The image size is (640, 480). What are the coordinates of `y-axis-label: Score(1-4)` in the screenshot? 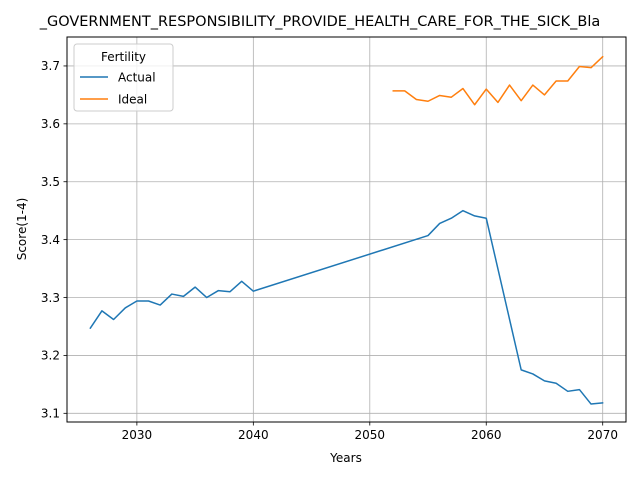 It's located at (22, 229).